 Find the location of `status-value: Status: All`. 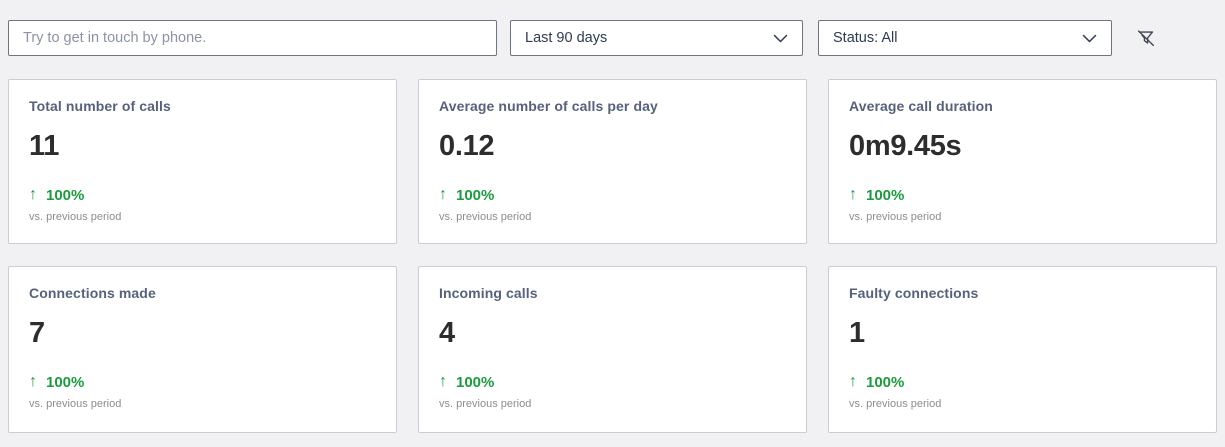

status-value: Status: All is located at coordinates (865, 38).